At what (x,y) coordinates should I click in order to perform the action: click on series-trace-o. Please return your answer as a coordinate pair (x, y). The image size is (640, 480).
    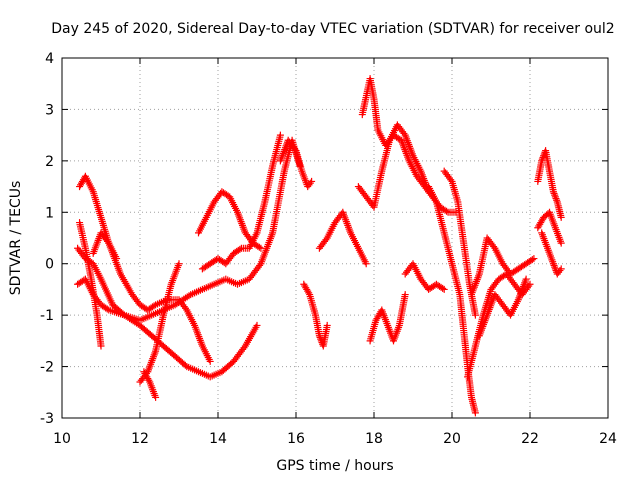
    Looking at the image, I should click on (387, 318).